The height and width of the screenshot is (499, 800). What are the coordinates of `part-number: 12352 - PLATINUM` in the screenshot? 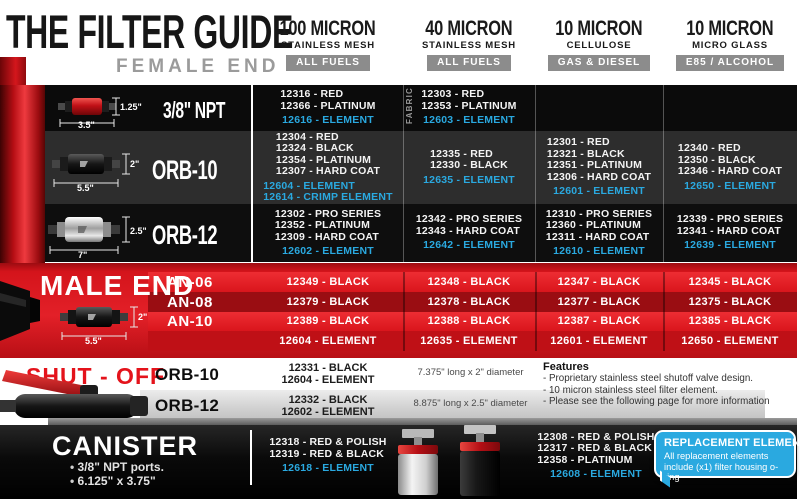 It's located at (322, 225).